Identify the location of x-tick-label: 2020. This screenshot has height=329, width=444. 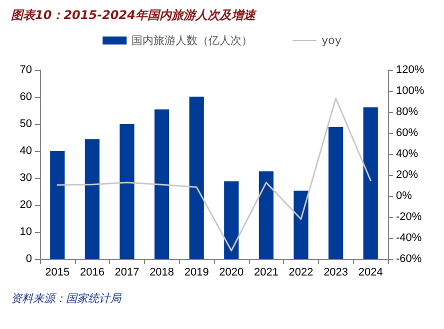
(231, 272).